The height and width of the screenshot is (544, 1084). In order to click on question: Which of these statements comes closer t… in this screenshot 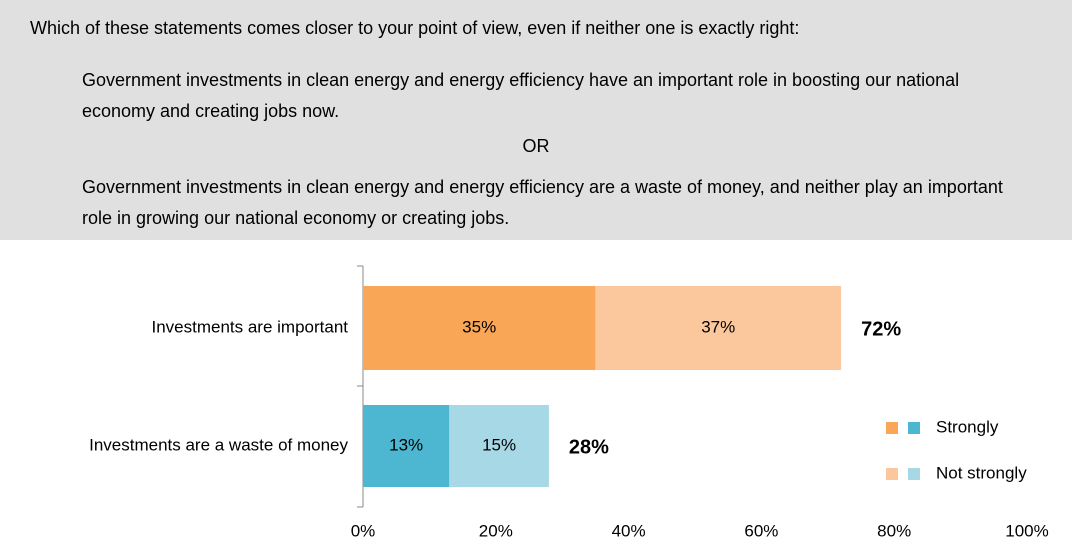, I will do `click(415, 28)`.